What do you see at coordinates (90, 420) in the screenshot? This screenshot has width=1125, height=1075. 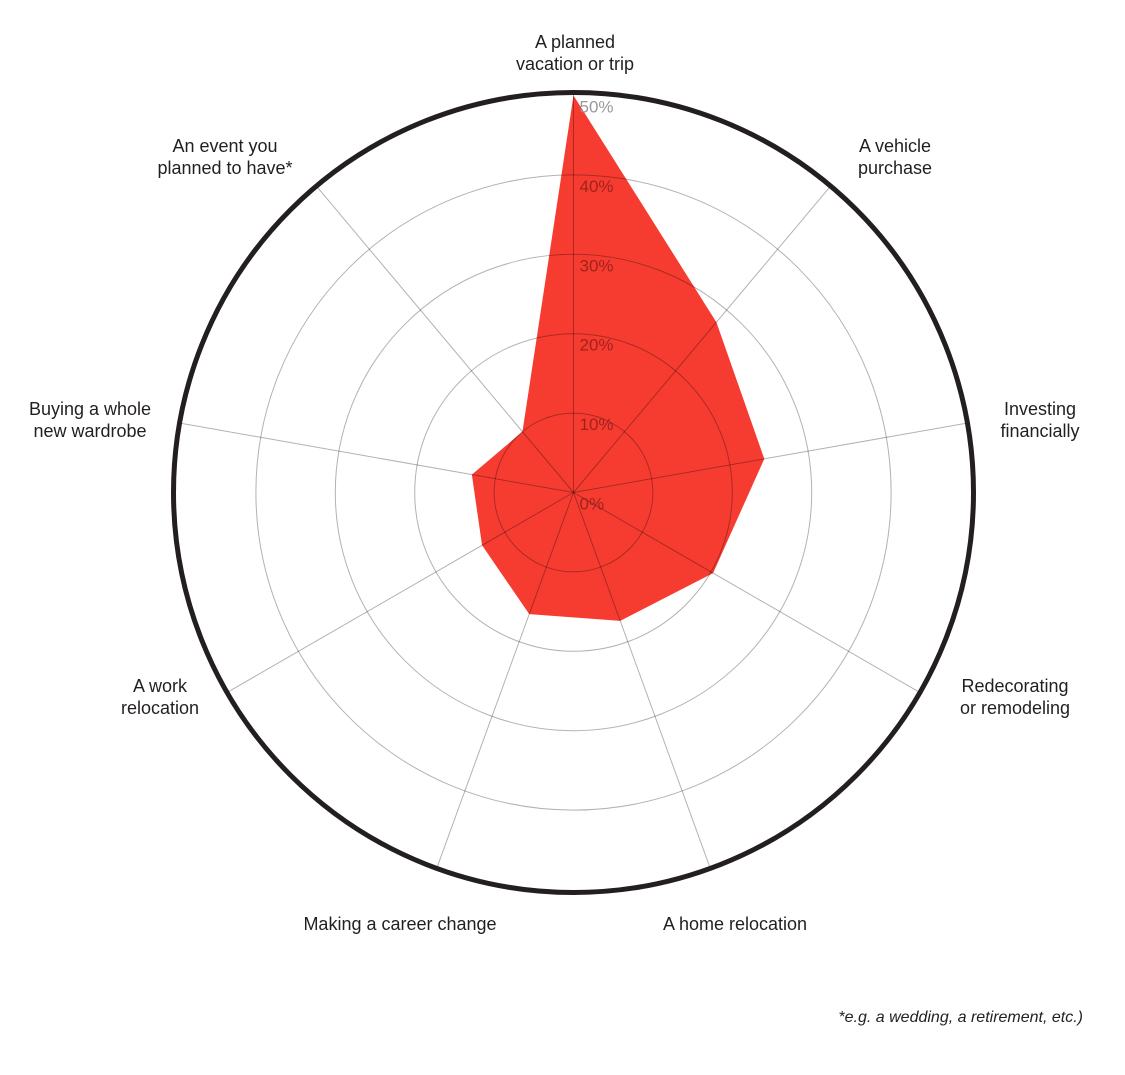 I see `axis-label-wardrobe: Buying a whole new wardrobe` at bounding box center [90, 420].